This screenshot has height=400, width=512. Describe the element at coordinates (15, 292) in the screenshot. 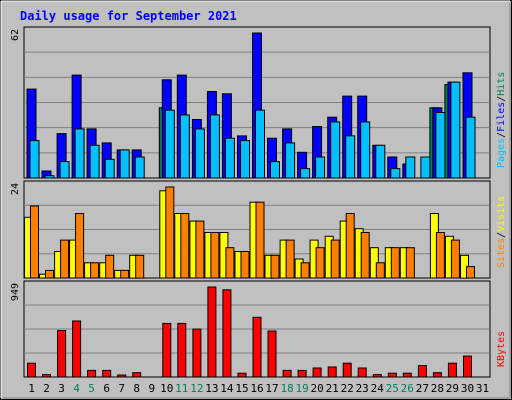

I see `y-max-label: 949` at that location.